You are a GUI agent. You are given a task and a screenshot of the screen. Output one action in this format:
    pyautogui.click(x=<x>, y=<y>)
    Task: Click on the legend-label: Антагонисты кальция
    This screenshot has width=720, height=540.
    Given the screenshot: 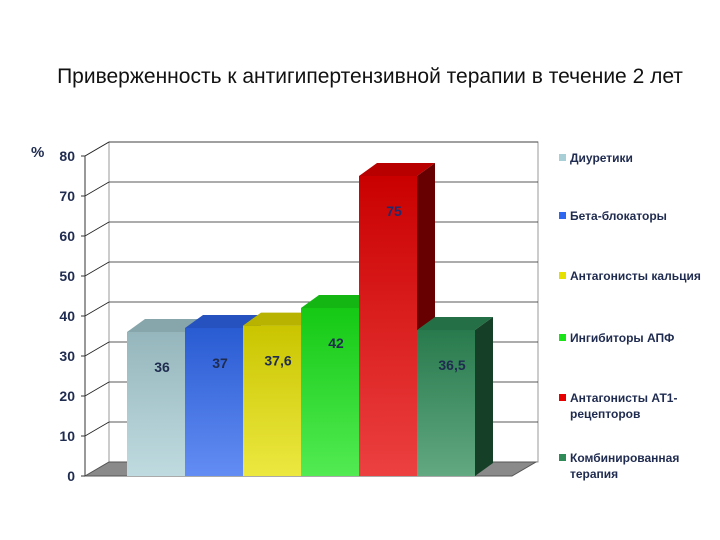 What is the action you would take?
    pyautogui.click(x=635, y=276)
    